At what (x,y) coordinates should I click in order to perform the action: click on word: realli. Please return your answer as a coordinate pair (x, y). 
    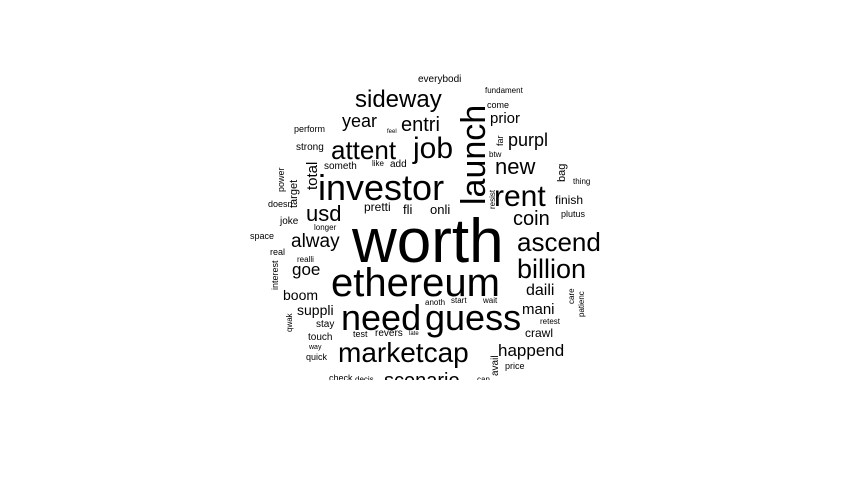
    Looking at the image, I should click on (305, 259).